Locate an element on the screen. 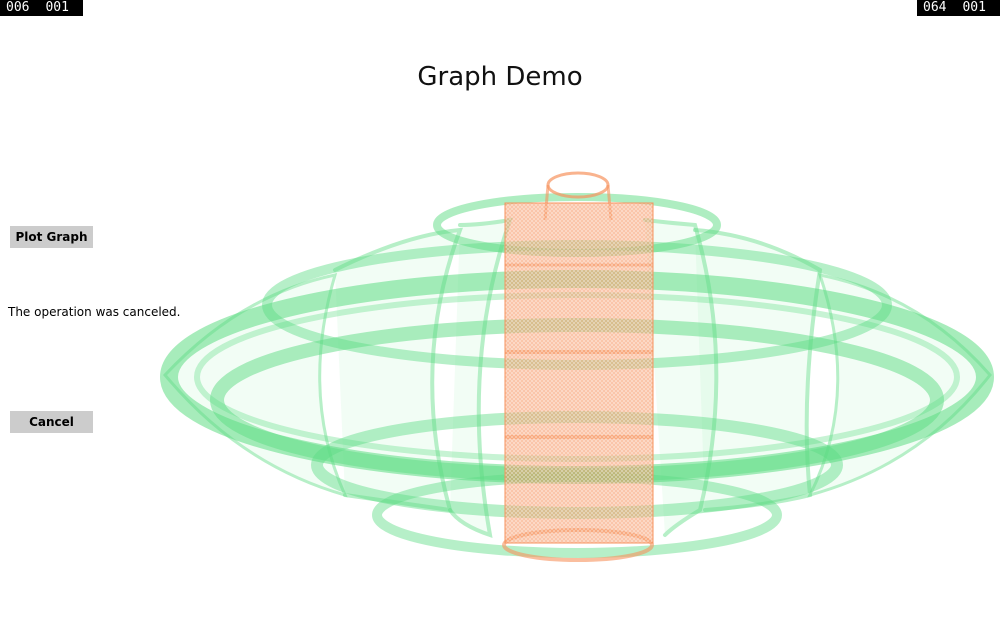  counter-left-value-2: 001 is located at coordinates (57, 7).